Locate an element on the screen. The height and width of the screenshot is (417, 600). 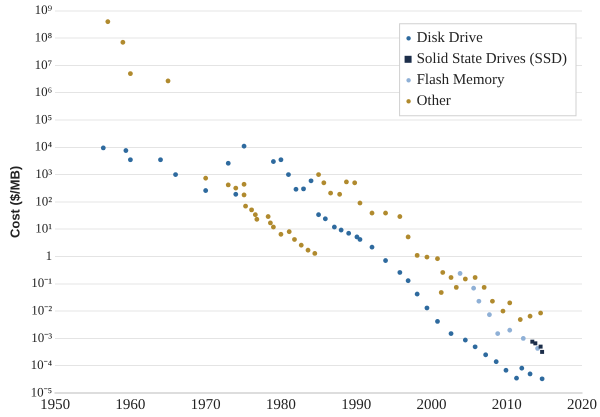
y-tick-label: 10¹ is located at coordinates (43, 228).